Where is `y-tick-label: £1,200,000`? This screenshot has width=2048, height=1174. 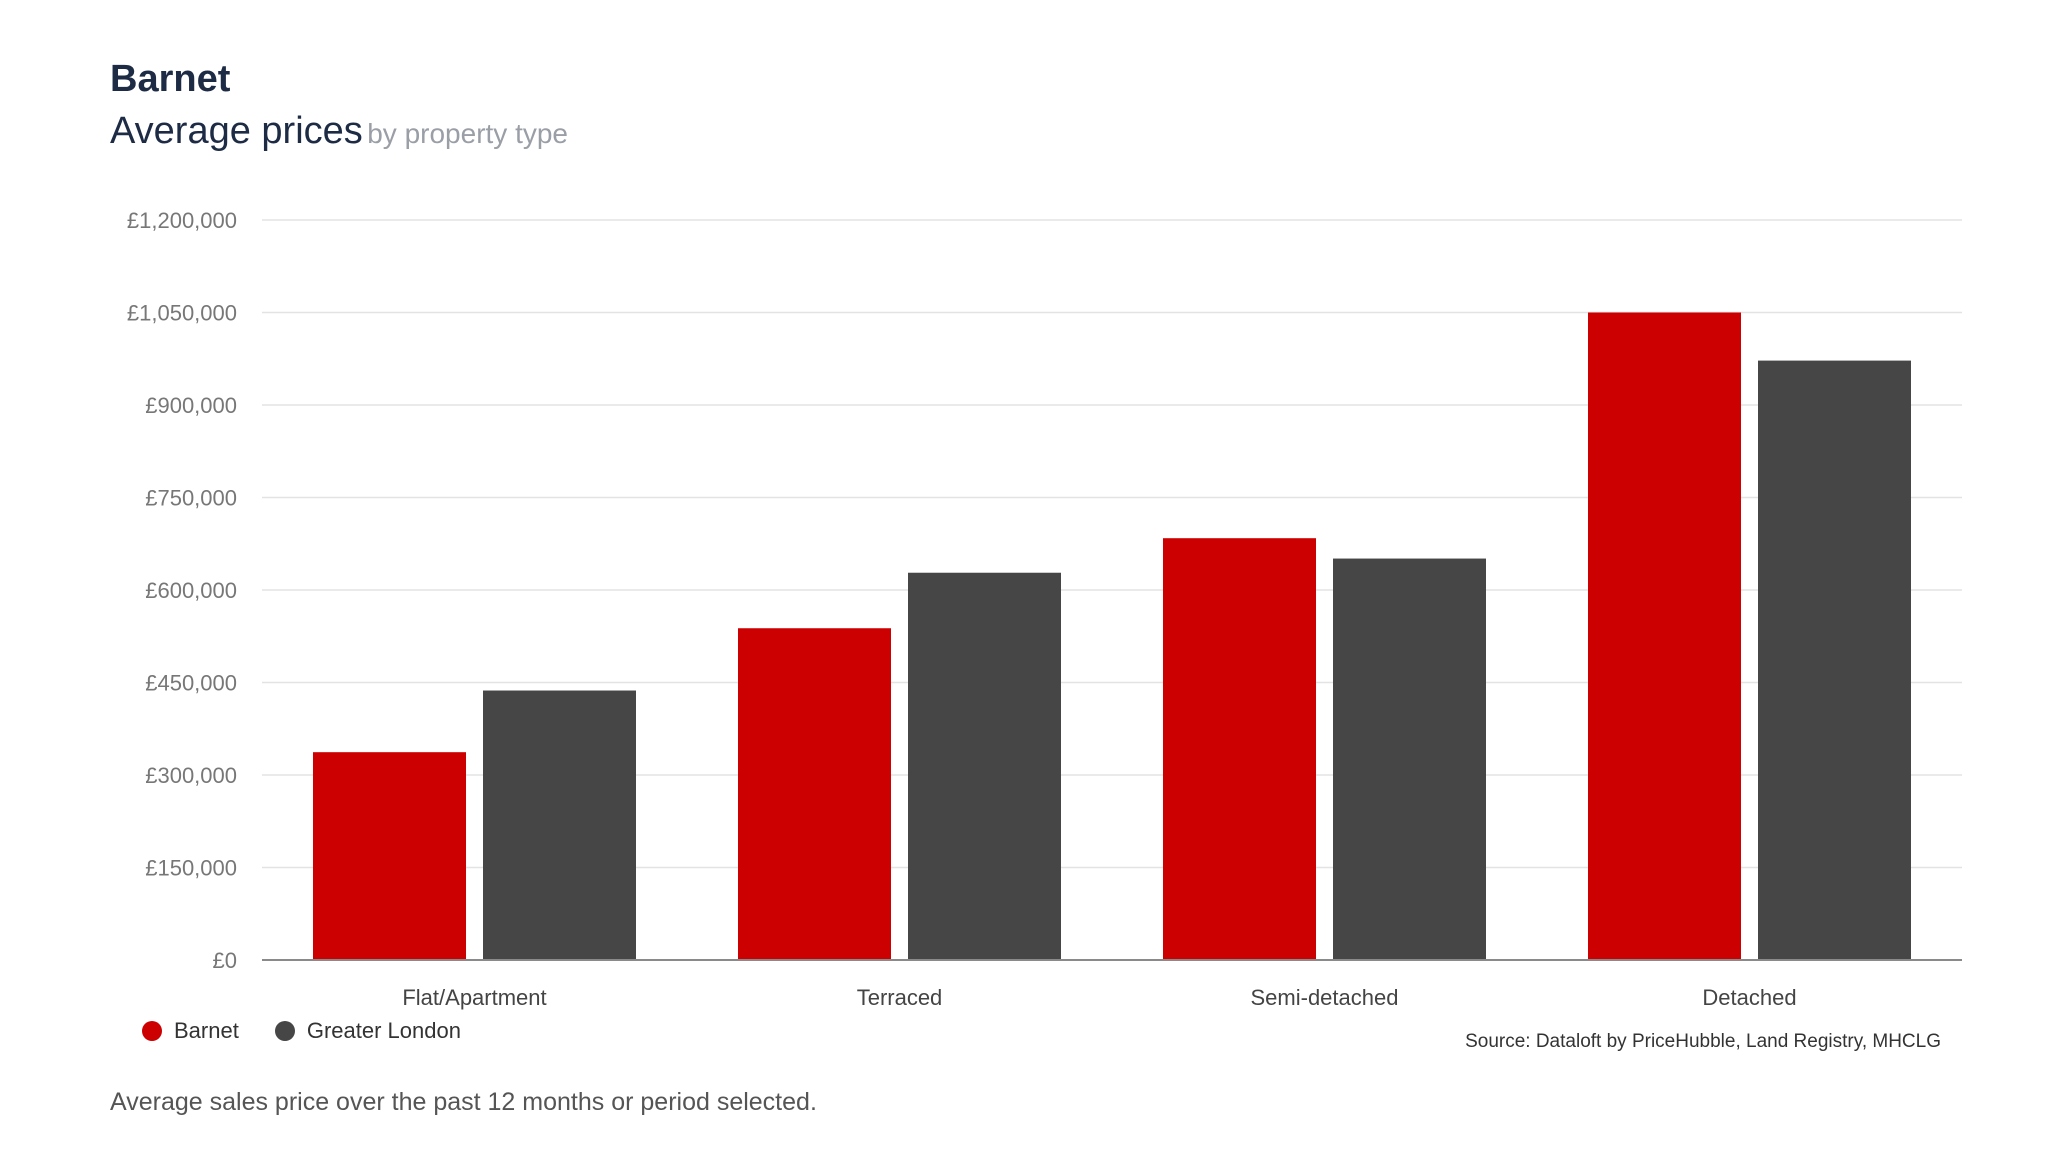 y-tick-label: £1,200,000 is located at coordinates (182, 220).